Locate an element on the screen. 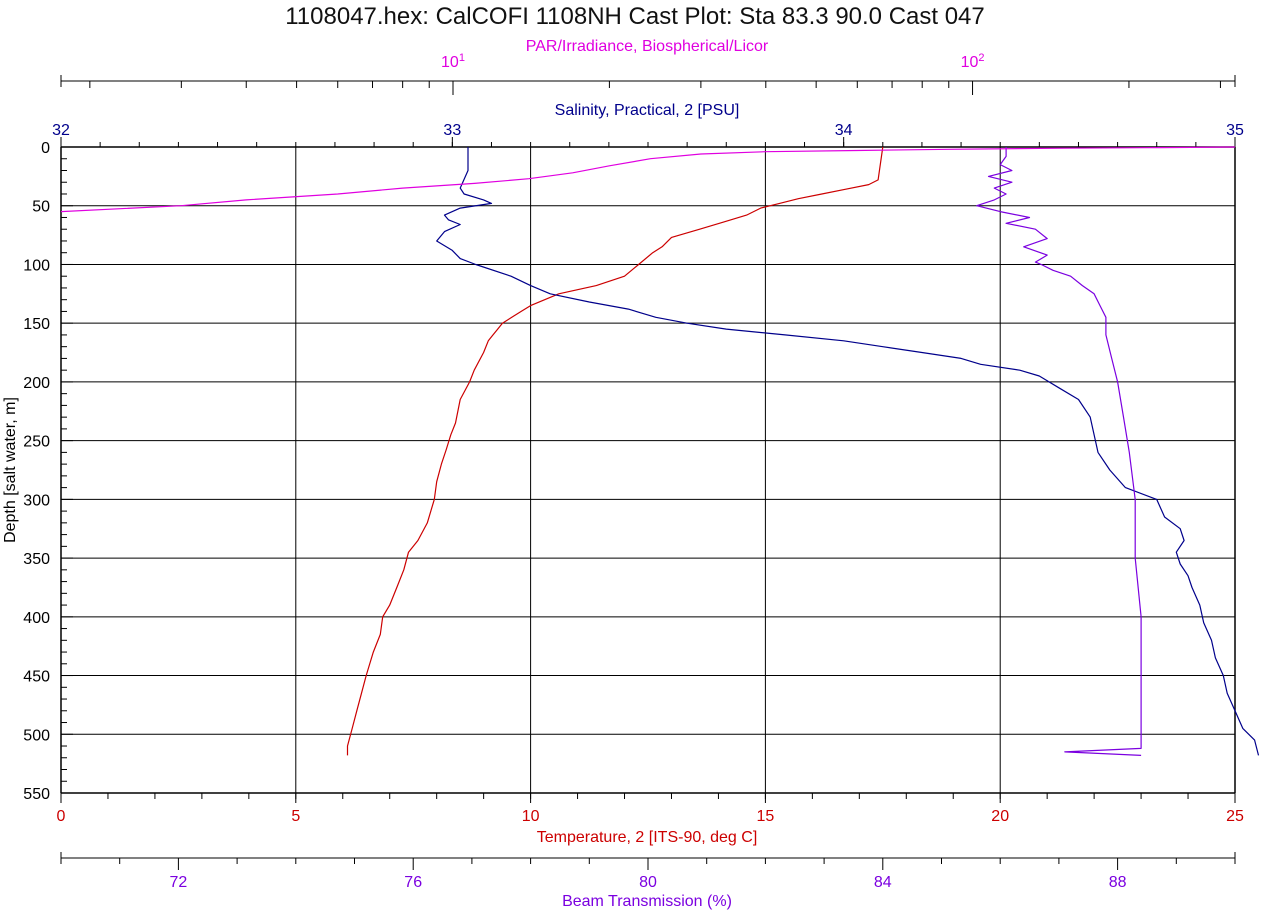 Image resolution: width=1270 pixels, height=910 pixels. beam-tick-label: 88 is located at coordinates (1118, 882).